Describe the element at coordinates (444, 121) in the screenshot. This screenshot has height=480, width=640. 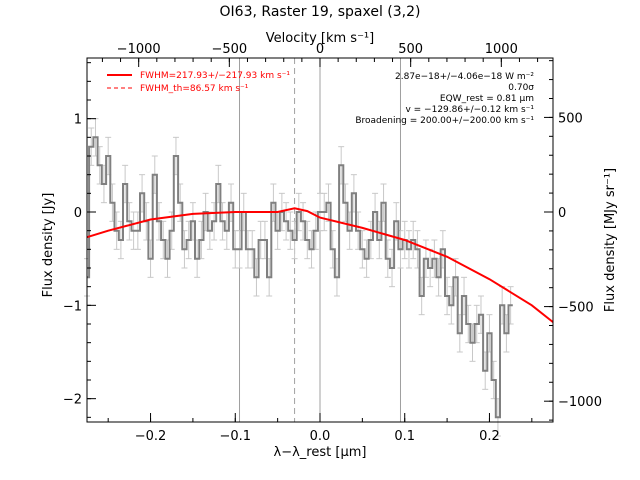
I see `annotation-broadening: Broadening = 200.00+/−200.00 km s⁻¹` at that location.